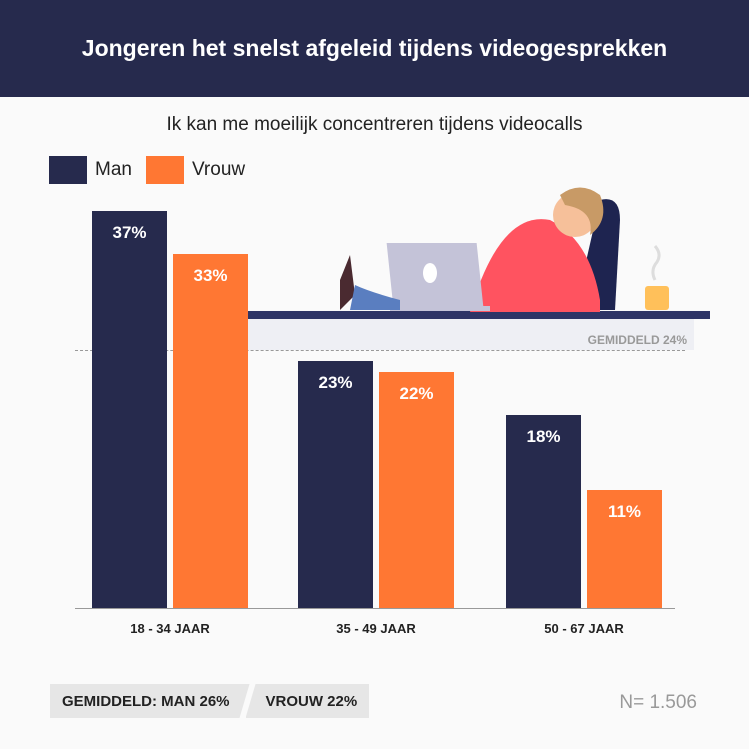 This screenshot has width=749, height=749. What do you see at coordinates (380, 351) in the screenshot?
I see `average-line` at bounding box center [380, 351].